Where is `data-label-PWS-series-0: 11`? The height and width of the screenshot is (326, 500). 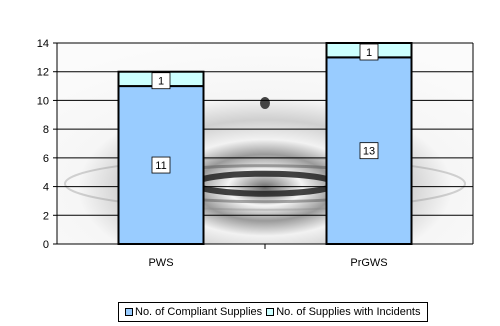 data-label-PWS-series-0: 11 is located at coordinates (160, 166).